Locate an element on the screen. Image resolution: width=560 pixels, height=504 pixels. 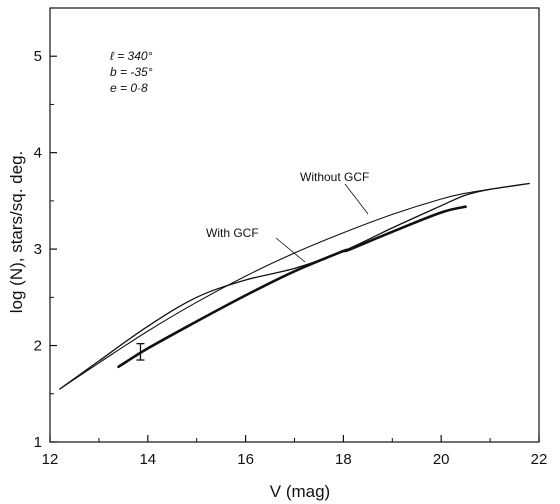
x-tick-label: 16 is located at coordinates (245, 459).